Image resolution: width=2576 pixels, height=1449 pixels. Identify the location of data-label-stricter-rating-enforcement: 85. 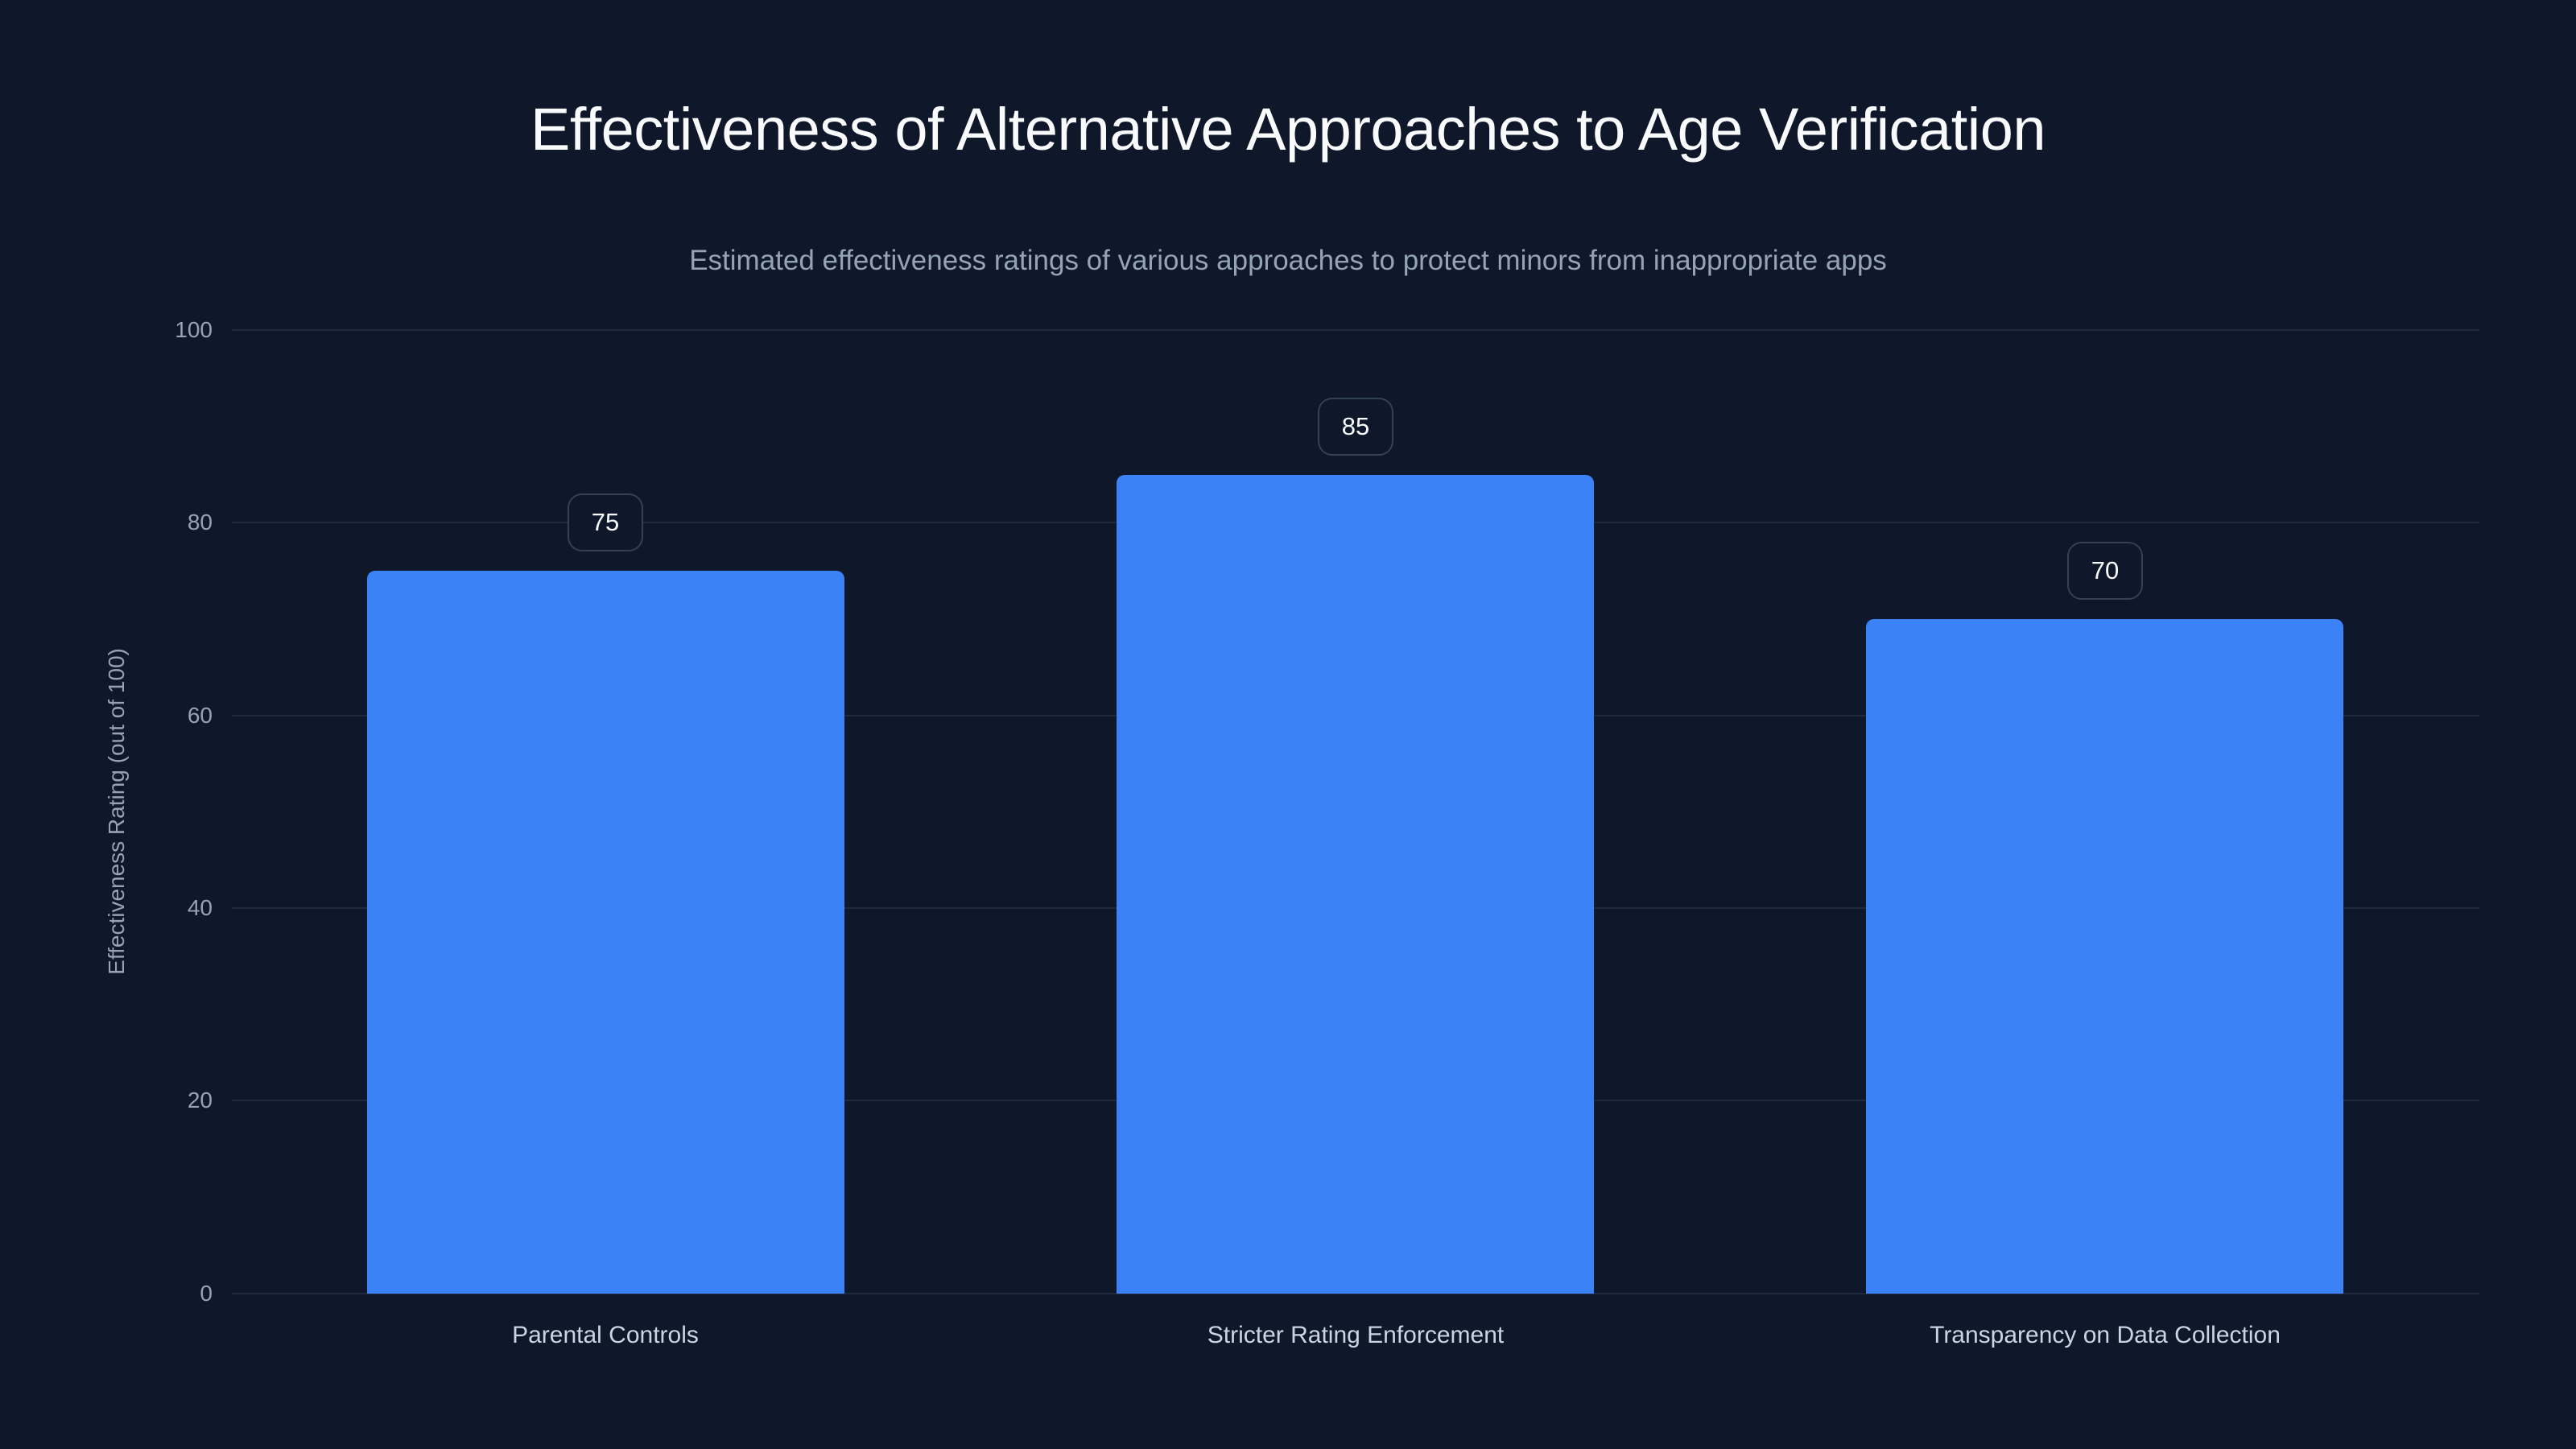
(1355, 426).